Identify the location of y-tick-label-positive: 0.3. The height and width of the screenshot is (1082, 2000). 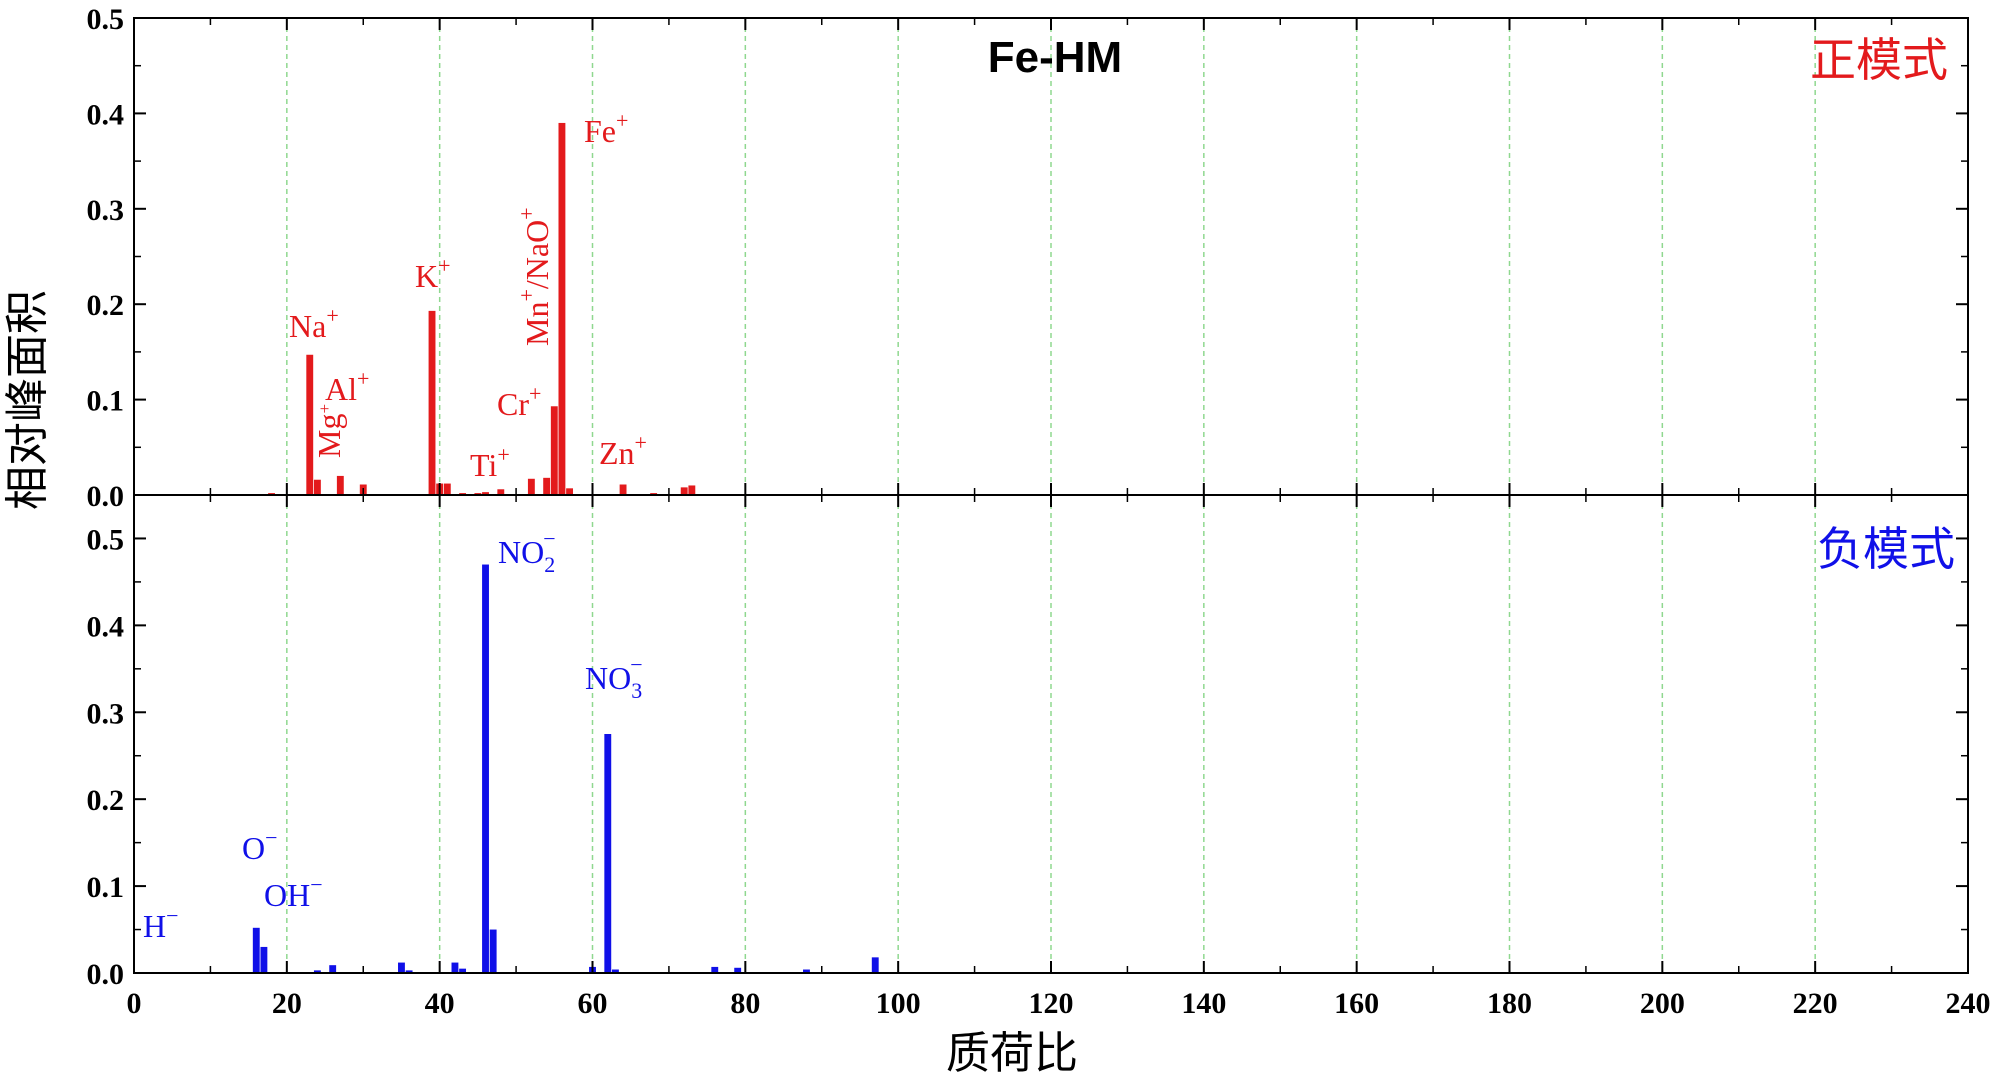
(106, 210).